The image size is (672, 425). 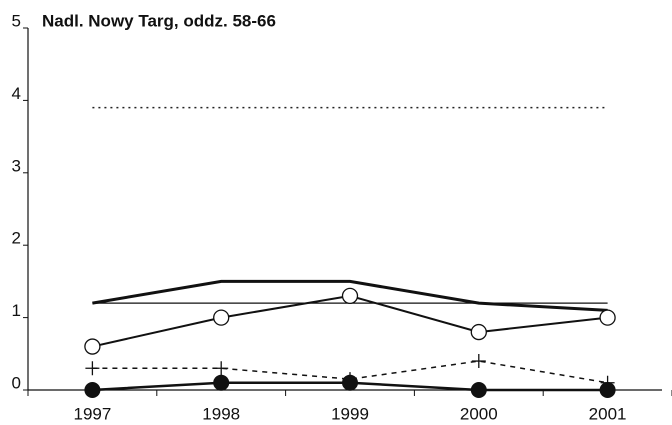 I want to click on x-tick-label: 2001, so click(x=608, y=413).